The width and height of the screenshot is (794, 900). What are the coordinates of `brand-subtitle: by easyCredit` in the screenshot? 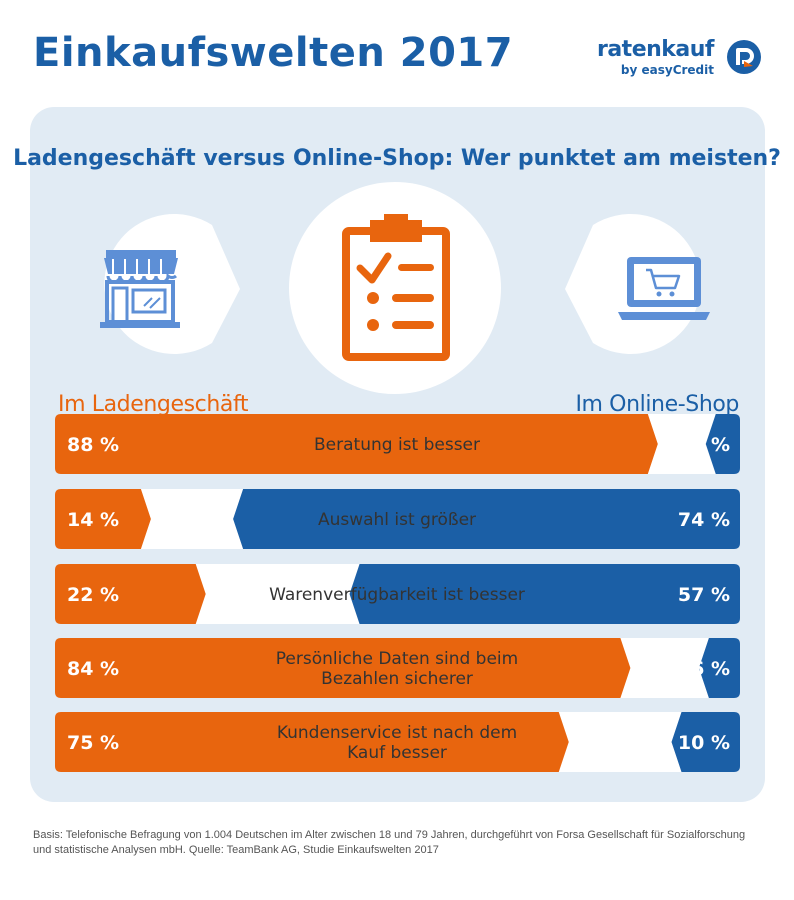 It's located at (667, 70).